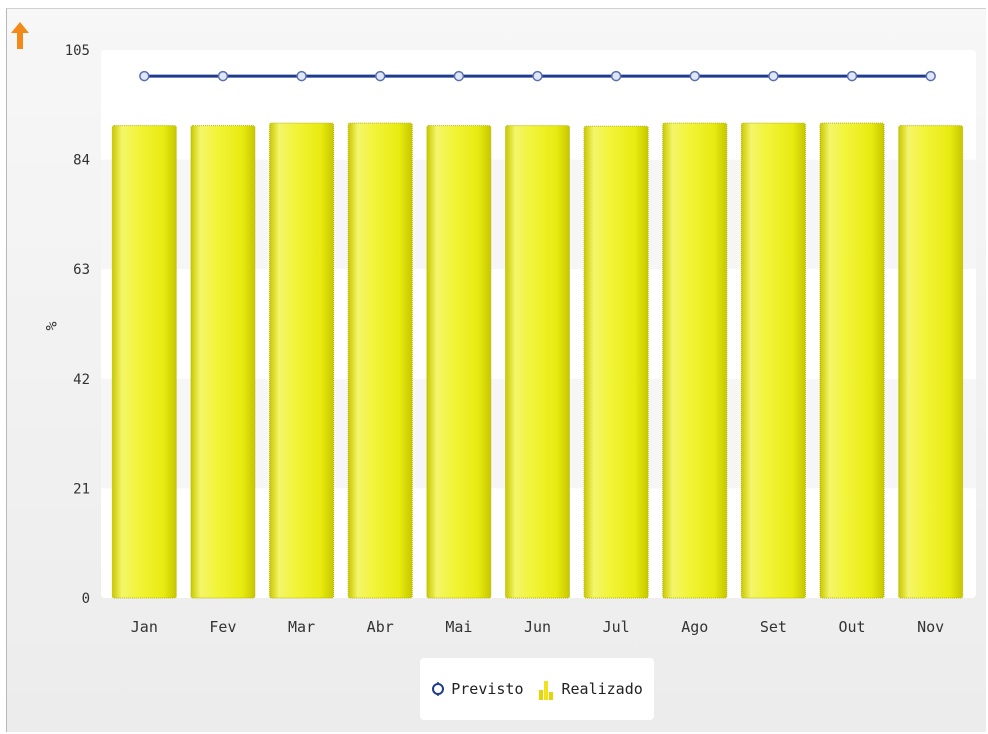 The height and width of the screenshot is (734, 988). What do you see at coordinates (223, 362) in the screenshot?
I see `bar-fev` at bounding box center [223, 362].